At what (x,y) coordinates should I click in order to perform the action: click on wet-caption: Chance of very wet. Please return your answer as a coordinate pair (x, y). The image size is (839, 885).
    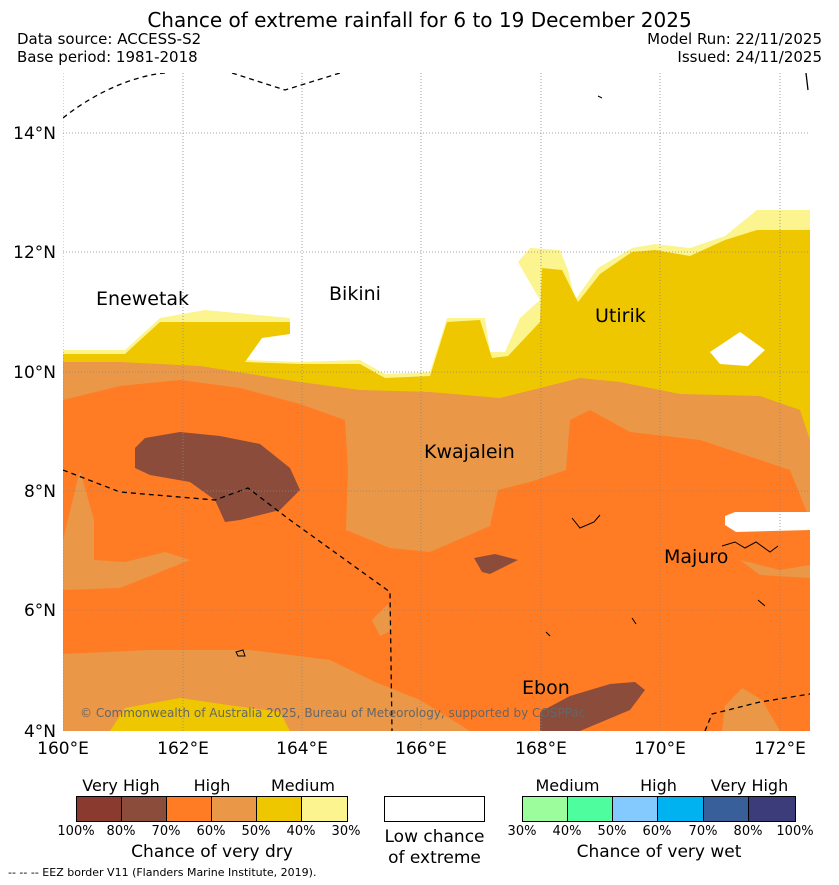
    Looking at the image, I should click on (659, 852).